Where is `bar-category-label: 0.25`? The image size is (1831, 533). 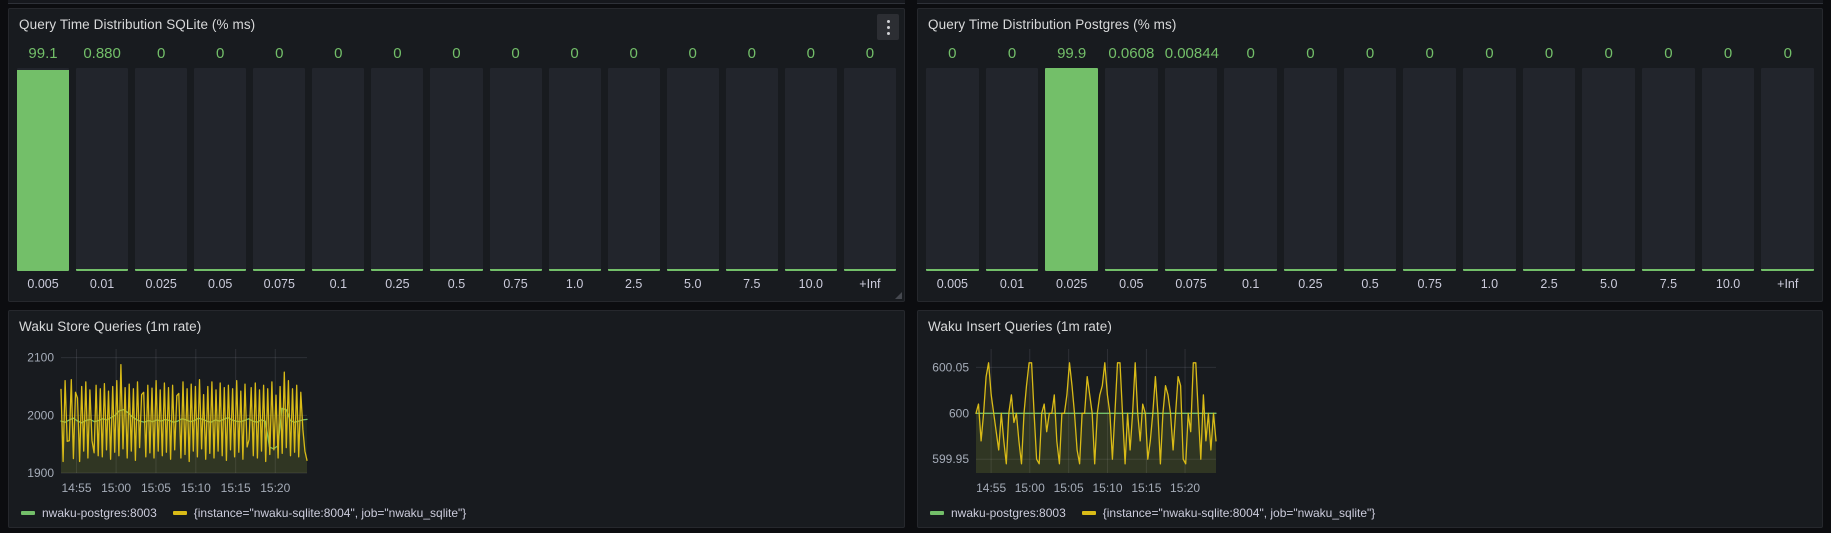 bar-category-label: 0.25 is located at coordinates (397, 284).